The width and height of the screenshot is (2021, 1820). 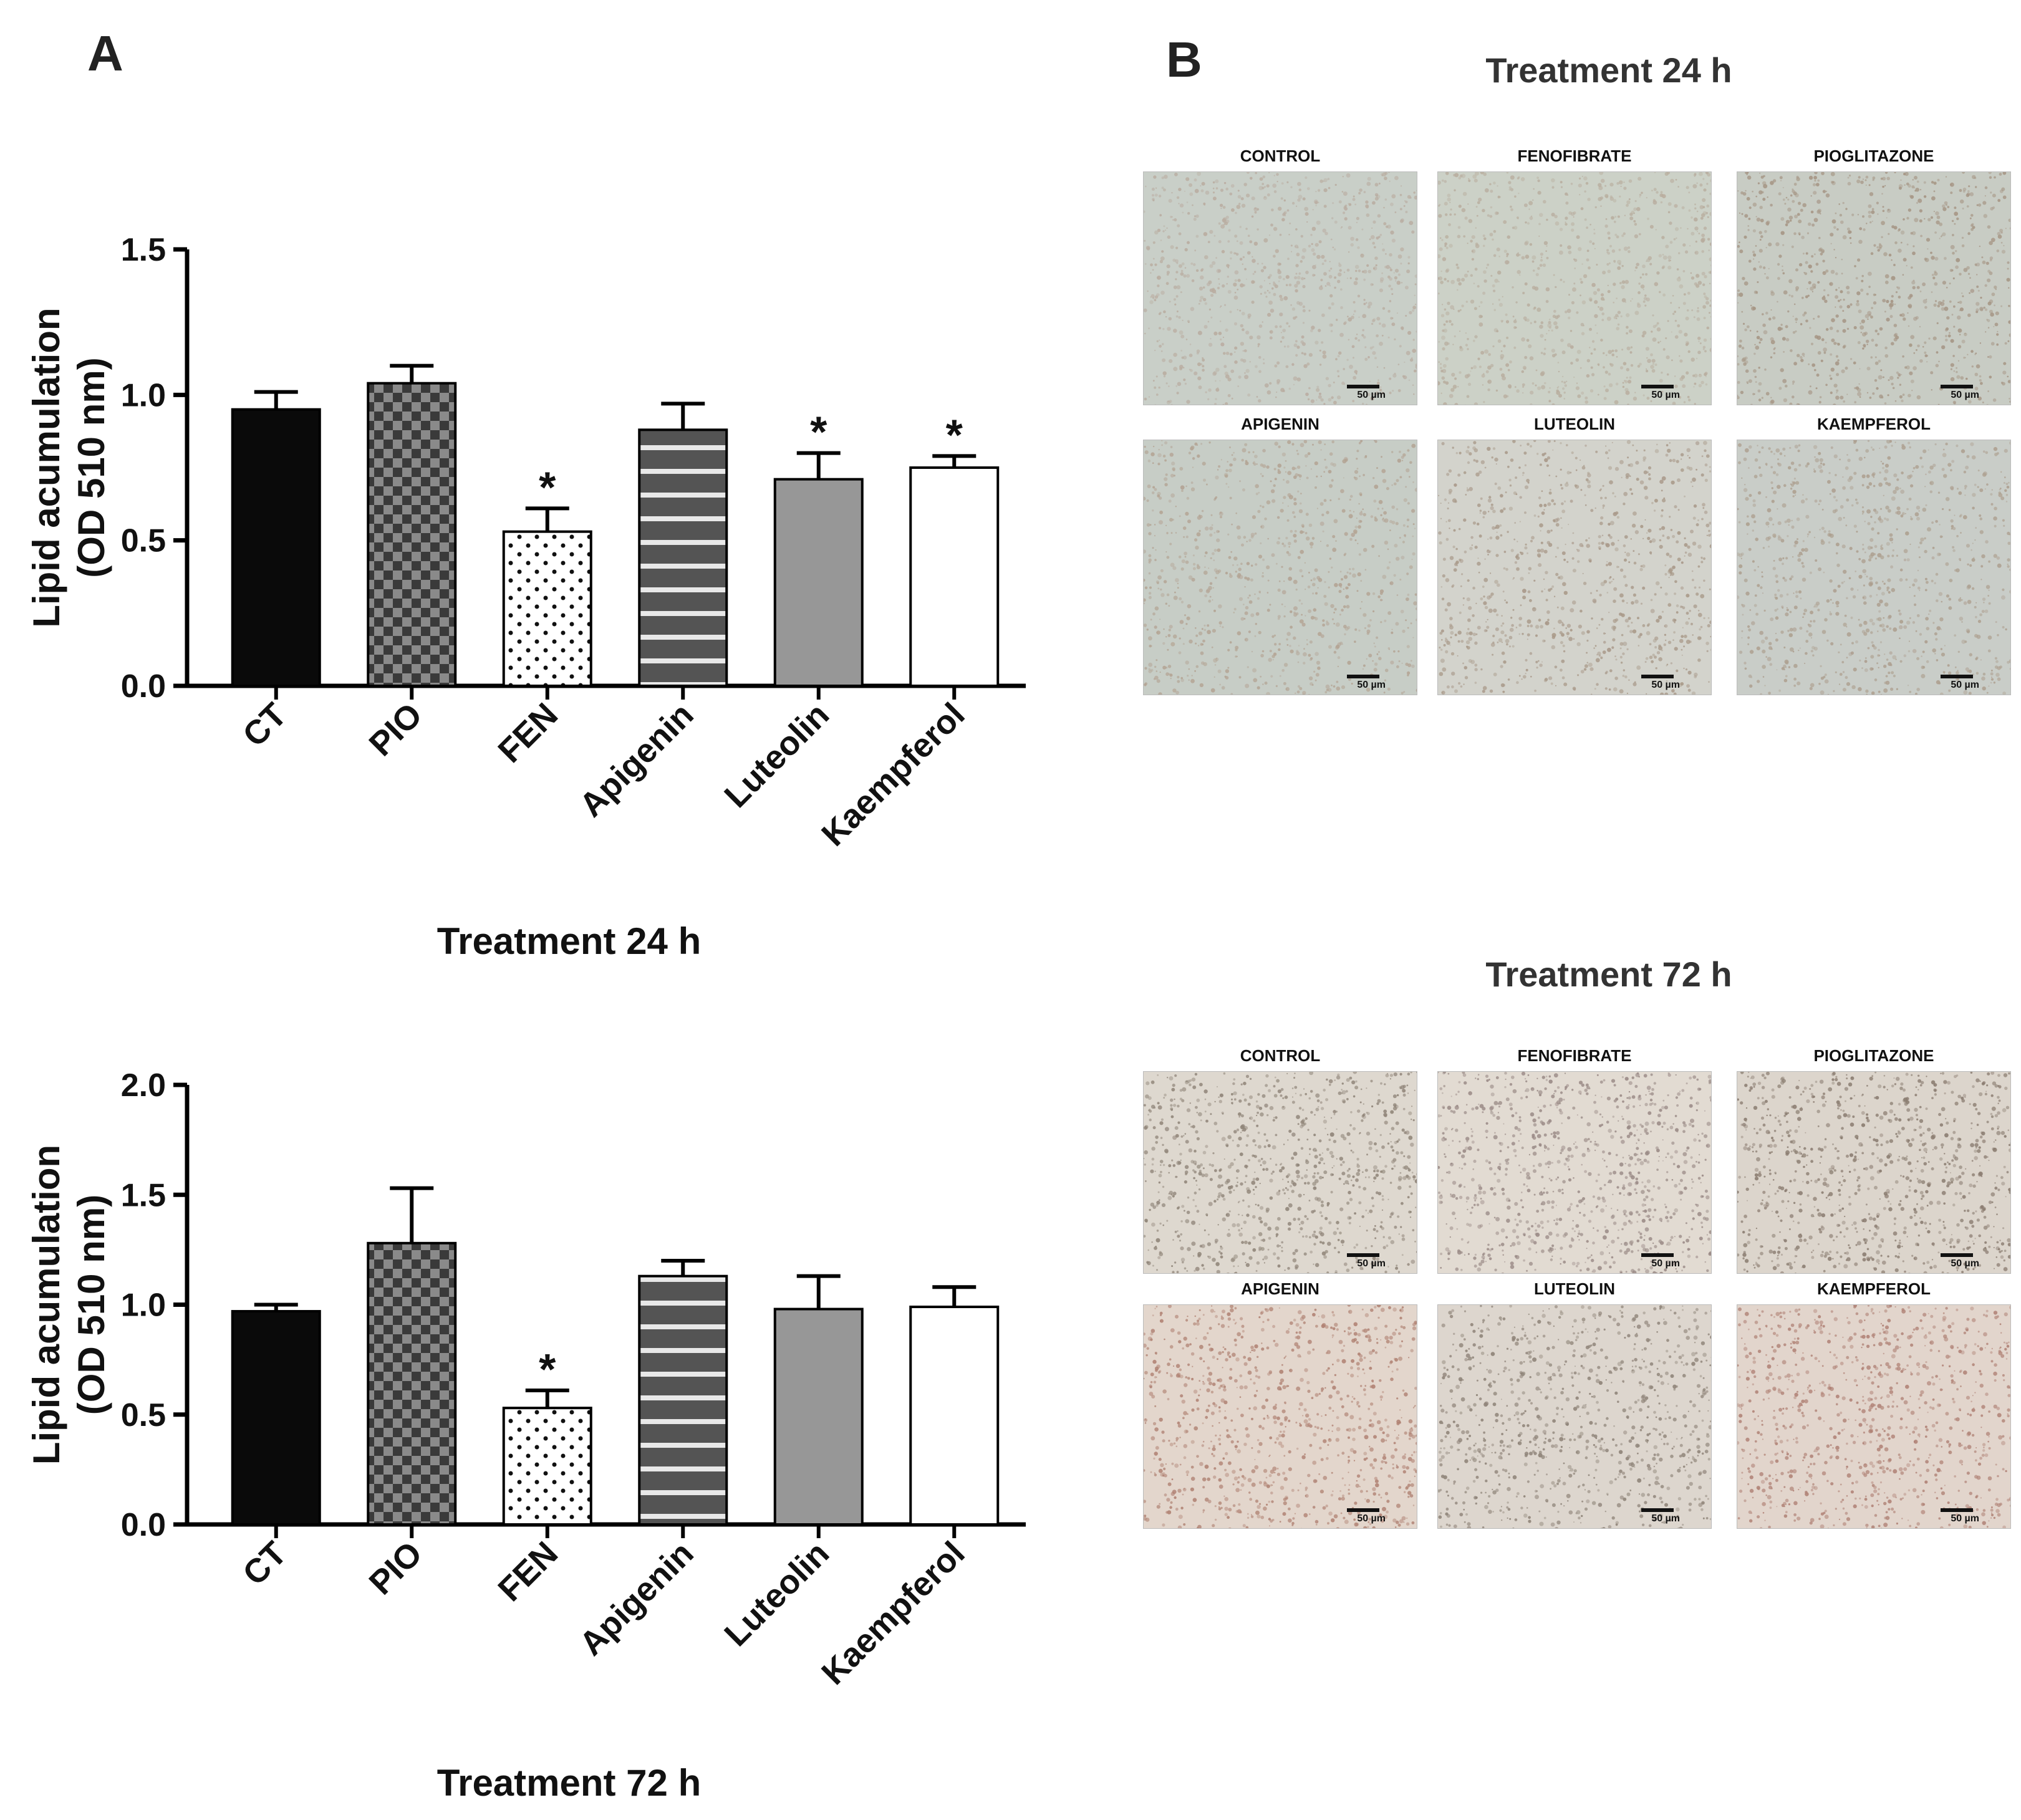 I want to click on micrograph-title-24h: Treatment 24 h, so click(x=1609, y=70).